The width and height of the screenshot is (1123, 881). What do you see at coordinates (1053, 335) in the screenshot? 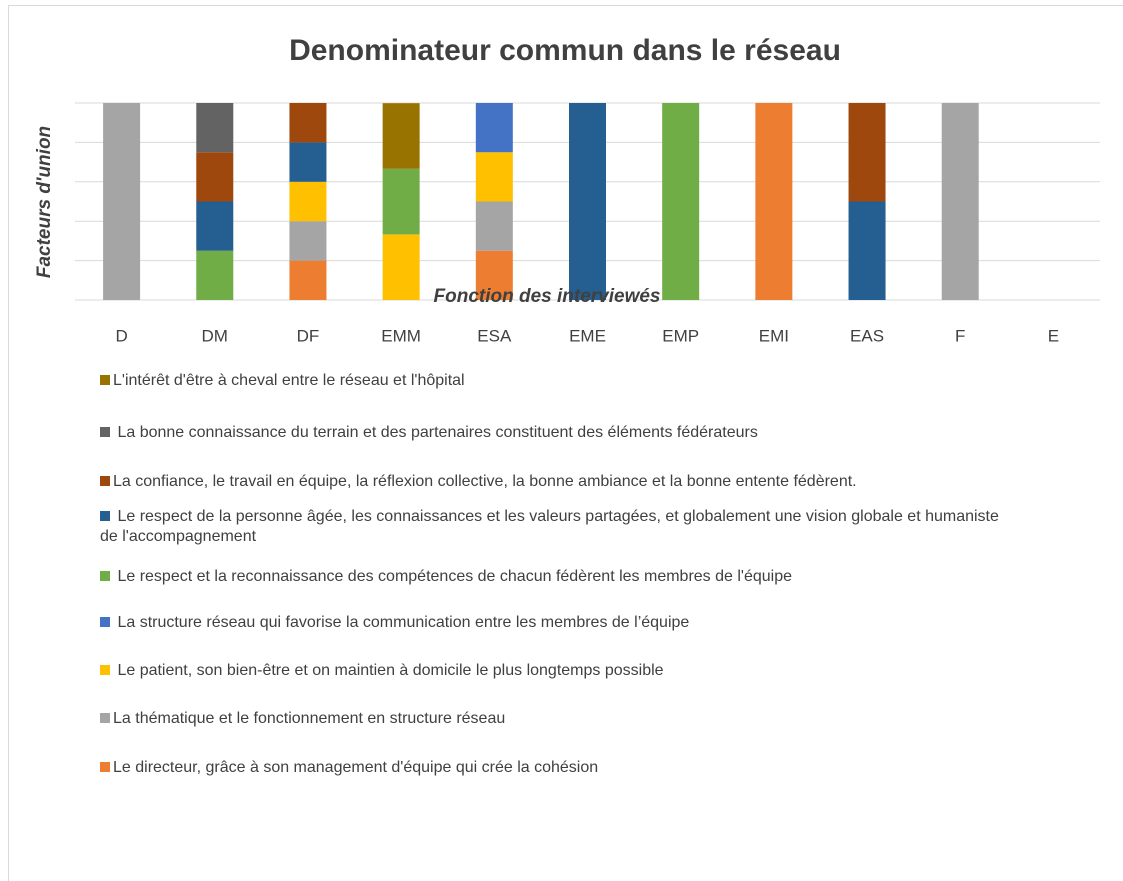
I see `x-tick-label: E` at bounding box center [1053, 335].